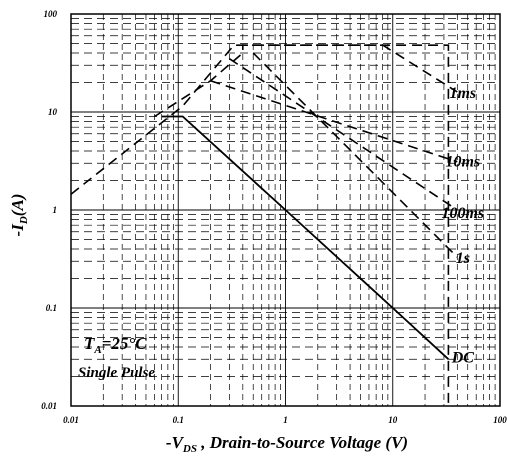 The height and width of the screenshot is (464, 507). What do you see at coordinates (97, 350) in the screenshot?
I see `condition-ta-sub: A` at bounding box center [97, 350].